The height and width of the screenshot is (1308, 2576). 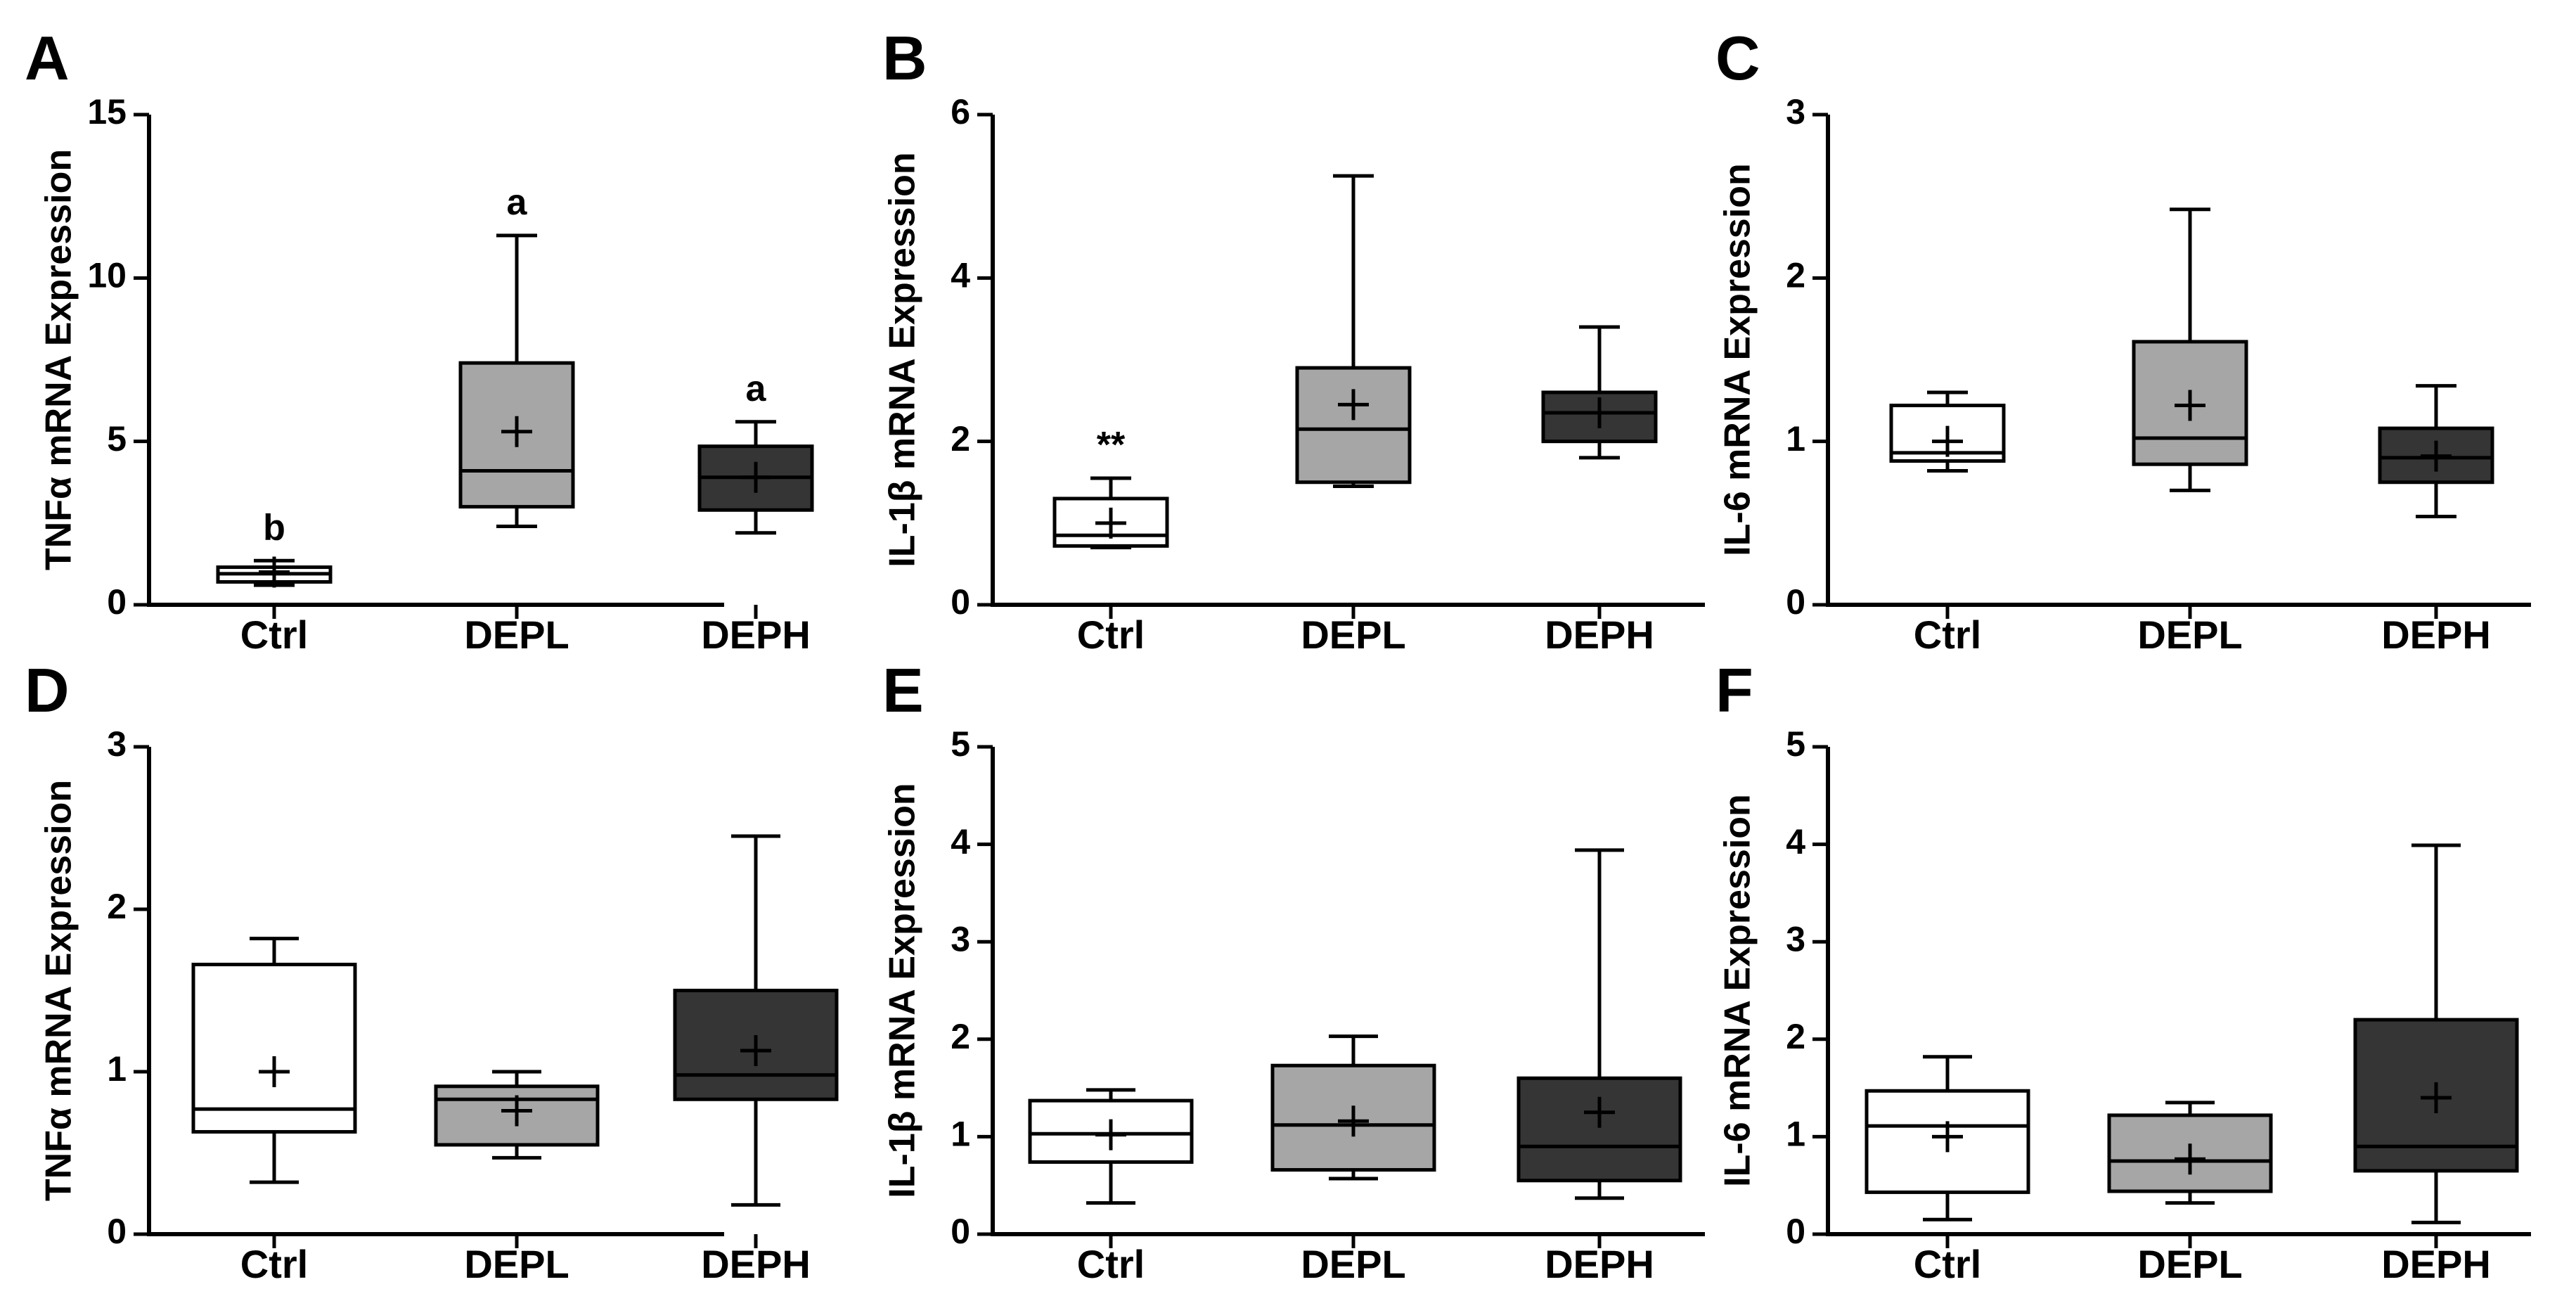 What do you see at coordinates (904, 58) in the screenshot?
I see `panel-letter: B` at bounding box center [904, 58].